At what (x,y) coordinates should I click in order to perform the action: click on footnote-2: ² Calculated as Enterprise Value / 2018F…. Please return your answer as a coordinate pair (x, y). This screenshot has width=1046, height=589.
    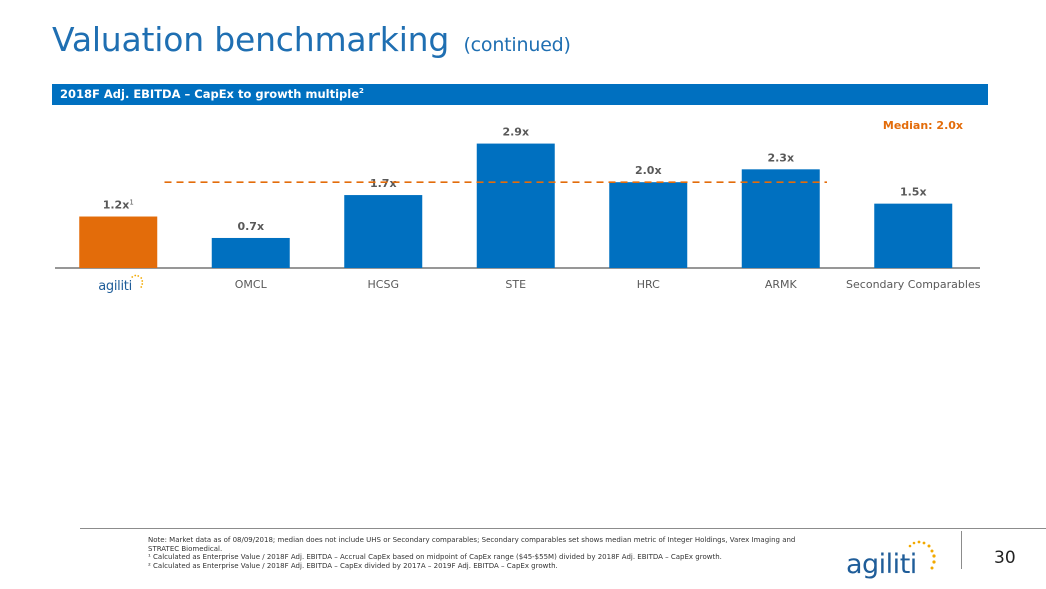
    Looking at the image, I should click on (353, 565).